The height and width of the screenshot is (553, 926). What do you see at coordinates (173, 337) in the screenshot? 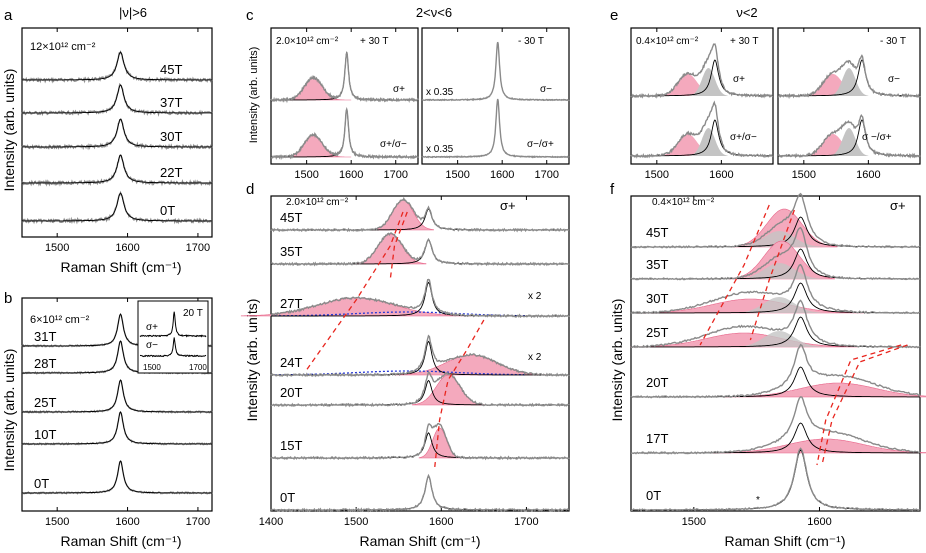
I see `inset-b-frame` at bounding box center [173, 337].